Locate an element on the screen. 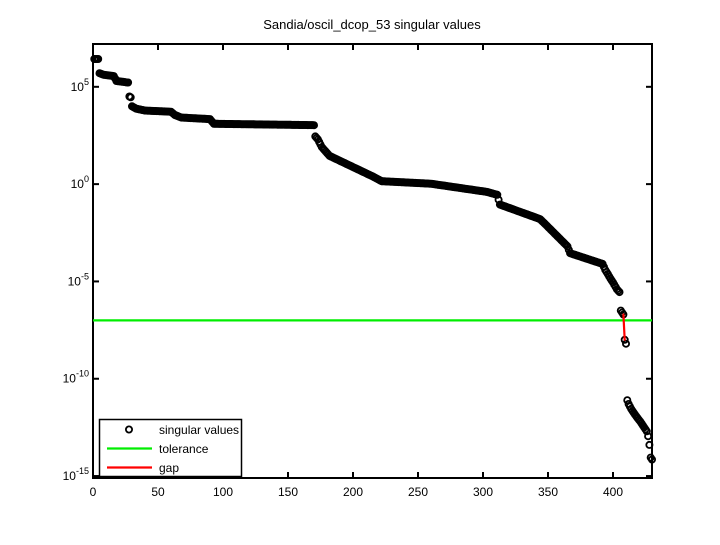  circle-marker-icon is located at coordinates (129, 429).